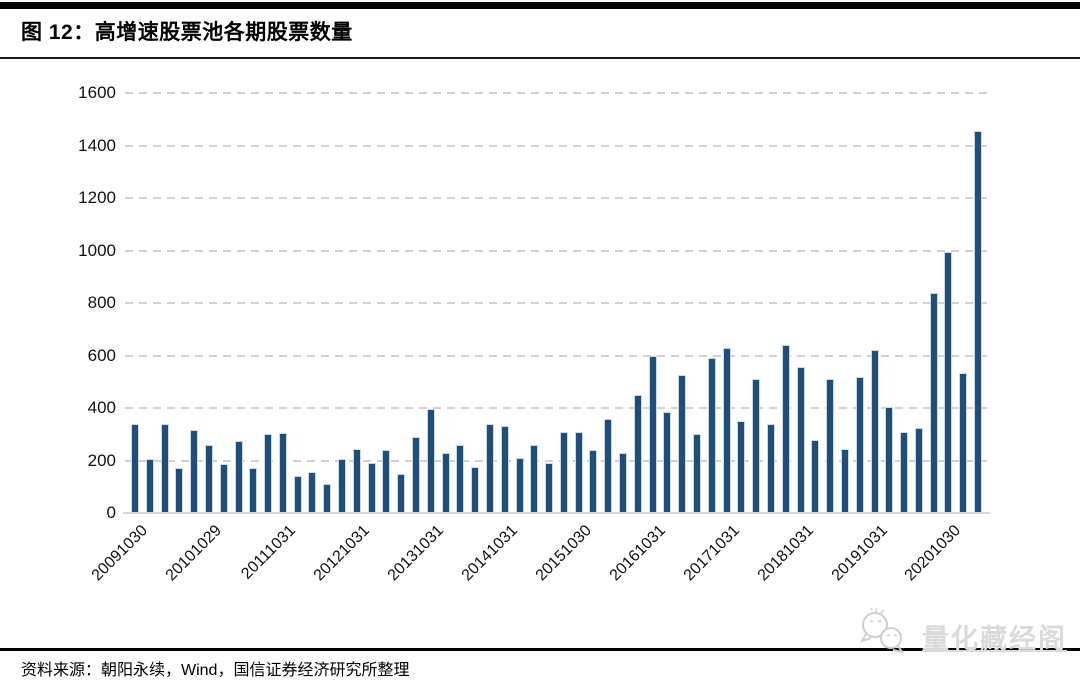 The width and height of the screenshot is (1080, 683). I want to click on y-axis-tick-label: 1200, so click(97, 197).